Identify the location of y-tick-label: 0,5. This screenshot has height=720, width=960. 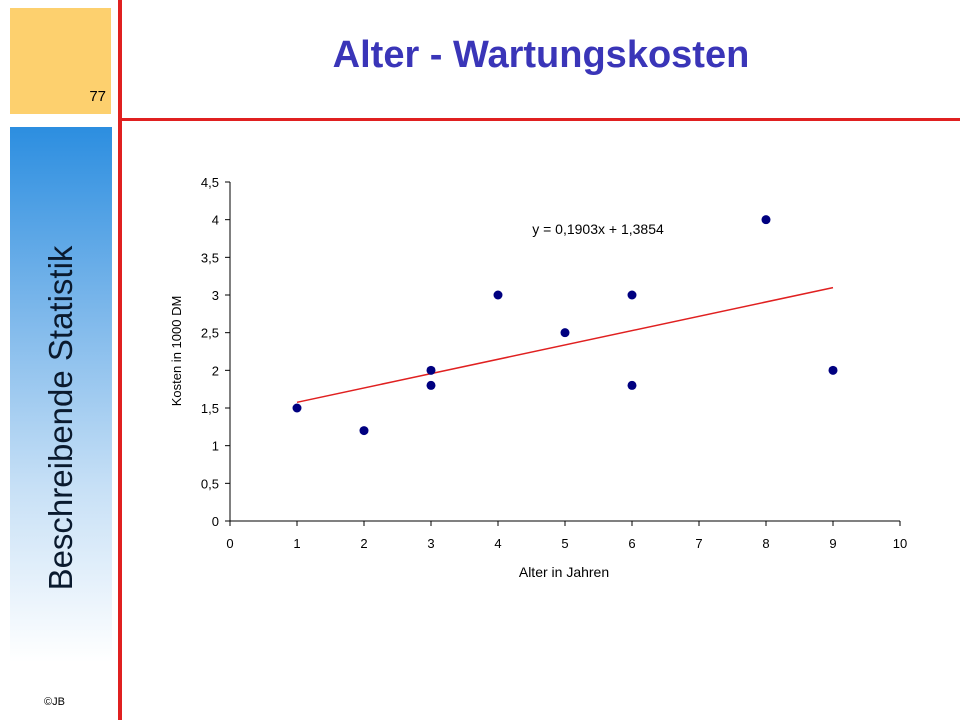
(210, 483).